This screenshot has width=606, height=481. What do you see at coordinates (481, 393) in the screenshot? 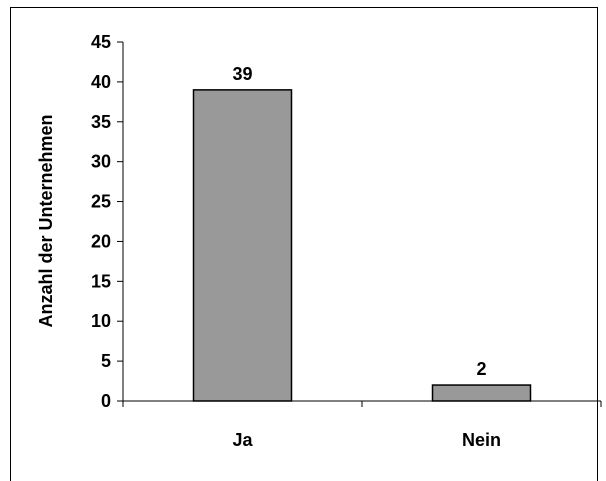
I see `bar-nein` at bounding box center [481, 393].